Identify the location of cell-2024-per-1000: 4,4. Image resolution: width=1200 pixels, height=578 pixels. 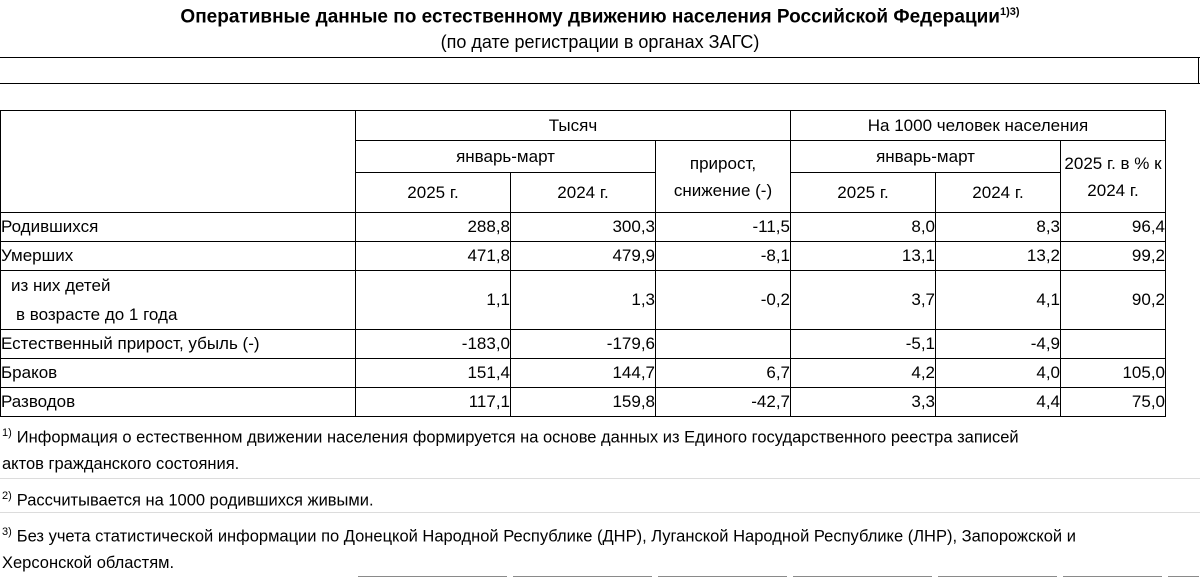
(998, 402).